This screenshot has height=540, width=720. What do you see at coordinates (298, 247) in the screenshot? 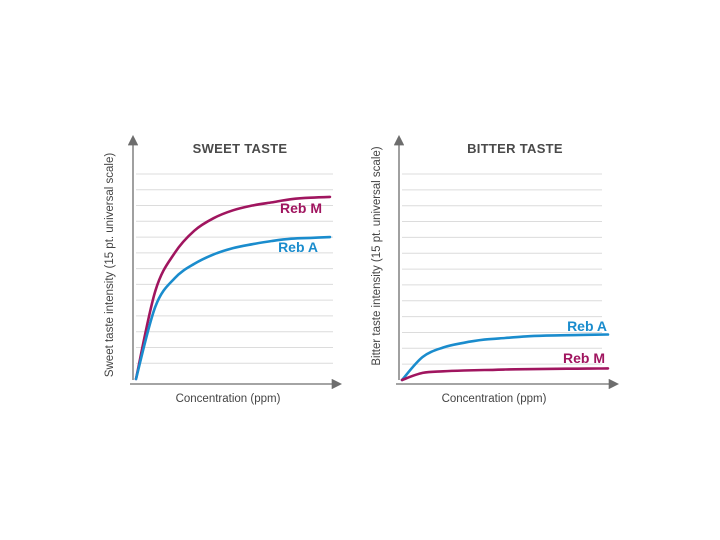
I see `sweet-reb-a-label: Reb A` at bounding box center [298, 247].